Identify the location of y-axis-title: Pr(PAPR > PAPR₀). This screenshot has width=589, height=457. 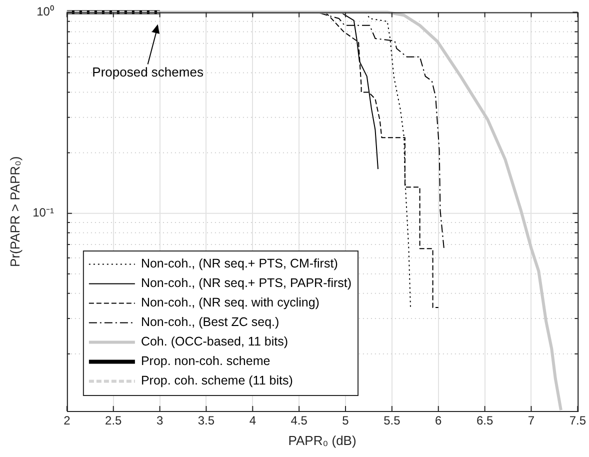
(14, 211).